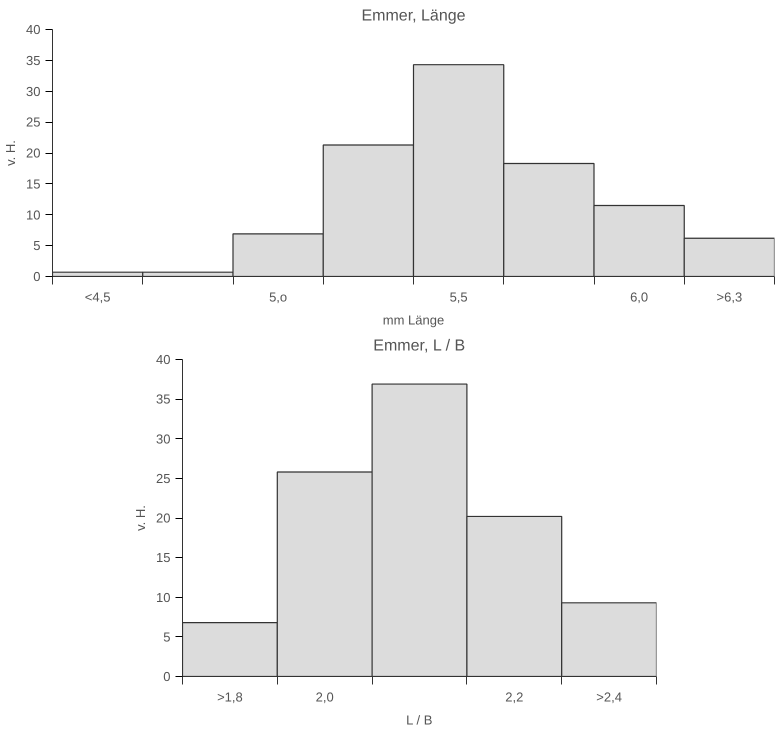 The image size is (778, 743). What do you see at coordinates (278, 297) in the screenshot?
I see `x-tick-label: 5,o` at bounding box center [278, 297].